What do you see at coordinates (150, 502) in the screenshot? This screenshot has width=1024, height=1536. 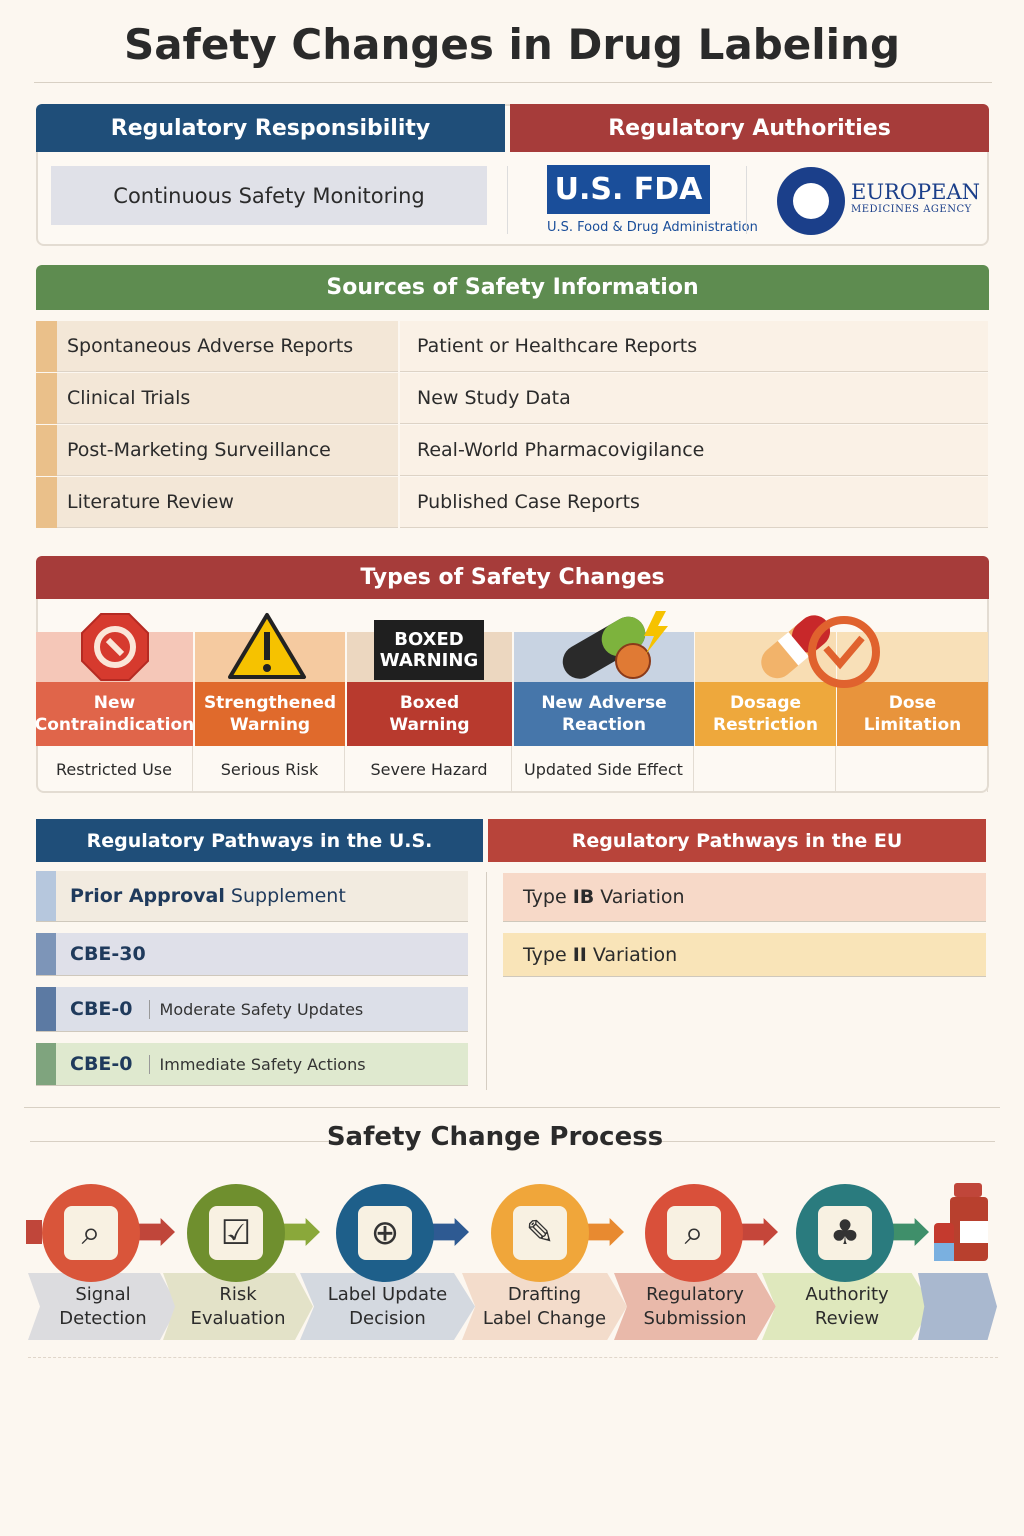 I see `source-name: Literature Review` at bounding box center [150, 502].